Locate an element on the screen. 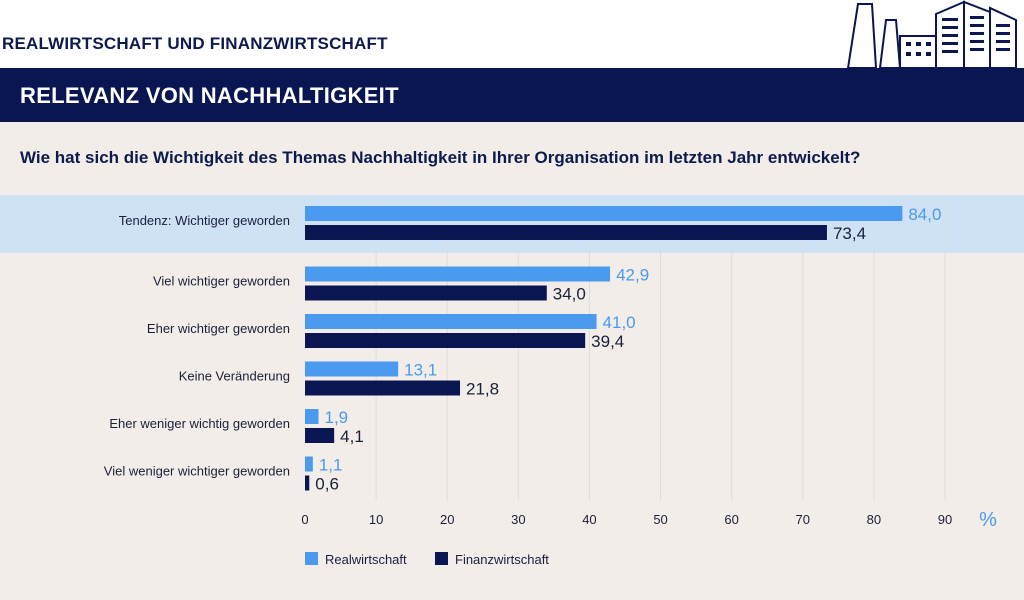 This screenshot has width=1024, height=600. category-label: Tendenz: Wichtiger geworden is located at coordinates (204, 220).